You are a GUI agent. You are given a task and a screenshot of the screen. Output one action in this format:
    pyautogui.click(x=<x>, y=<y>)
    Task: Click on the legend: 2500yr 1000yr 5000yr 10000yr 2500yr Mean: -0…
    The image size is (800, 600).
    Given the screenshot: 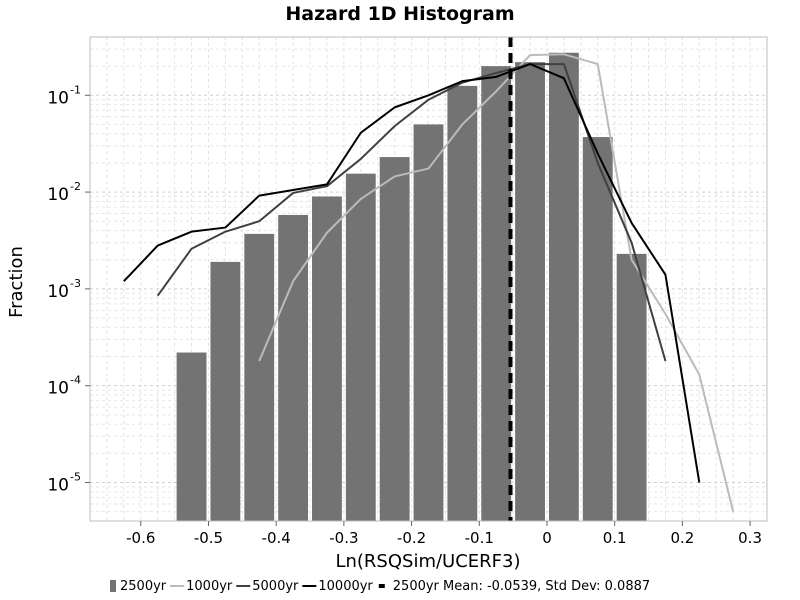 What is the action you would take?
    pyautogui.click(x=380, y=586)
    